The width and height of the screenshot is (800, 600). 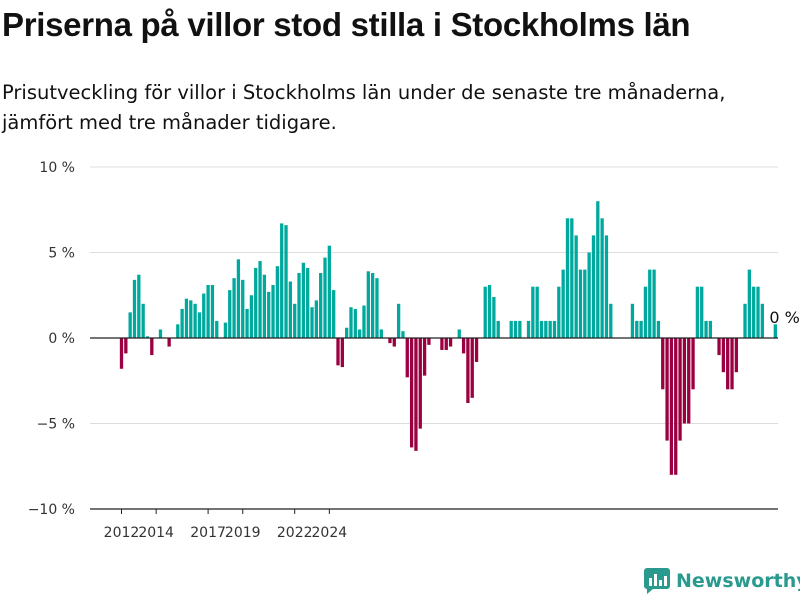 What do you see at coordinates (61, 339) in the screenshot?
I see `y-tick-label: 0 %` at bounding box center [61, 339].